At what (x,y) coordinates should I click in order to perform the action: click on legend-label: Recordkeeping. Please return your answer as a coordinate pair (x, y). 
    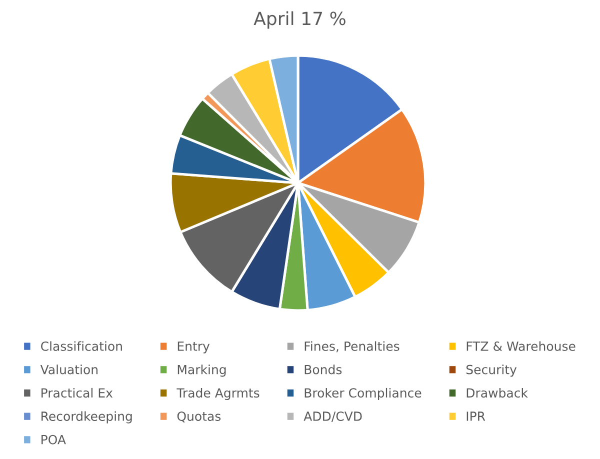
    Looking at the image, I should click on (87, 417).